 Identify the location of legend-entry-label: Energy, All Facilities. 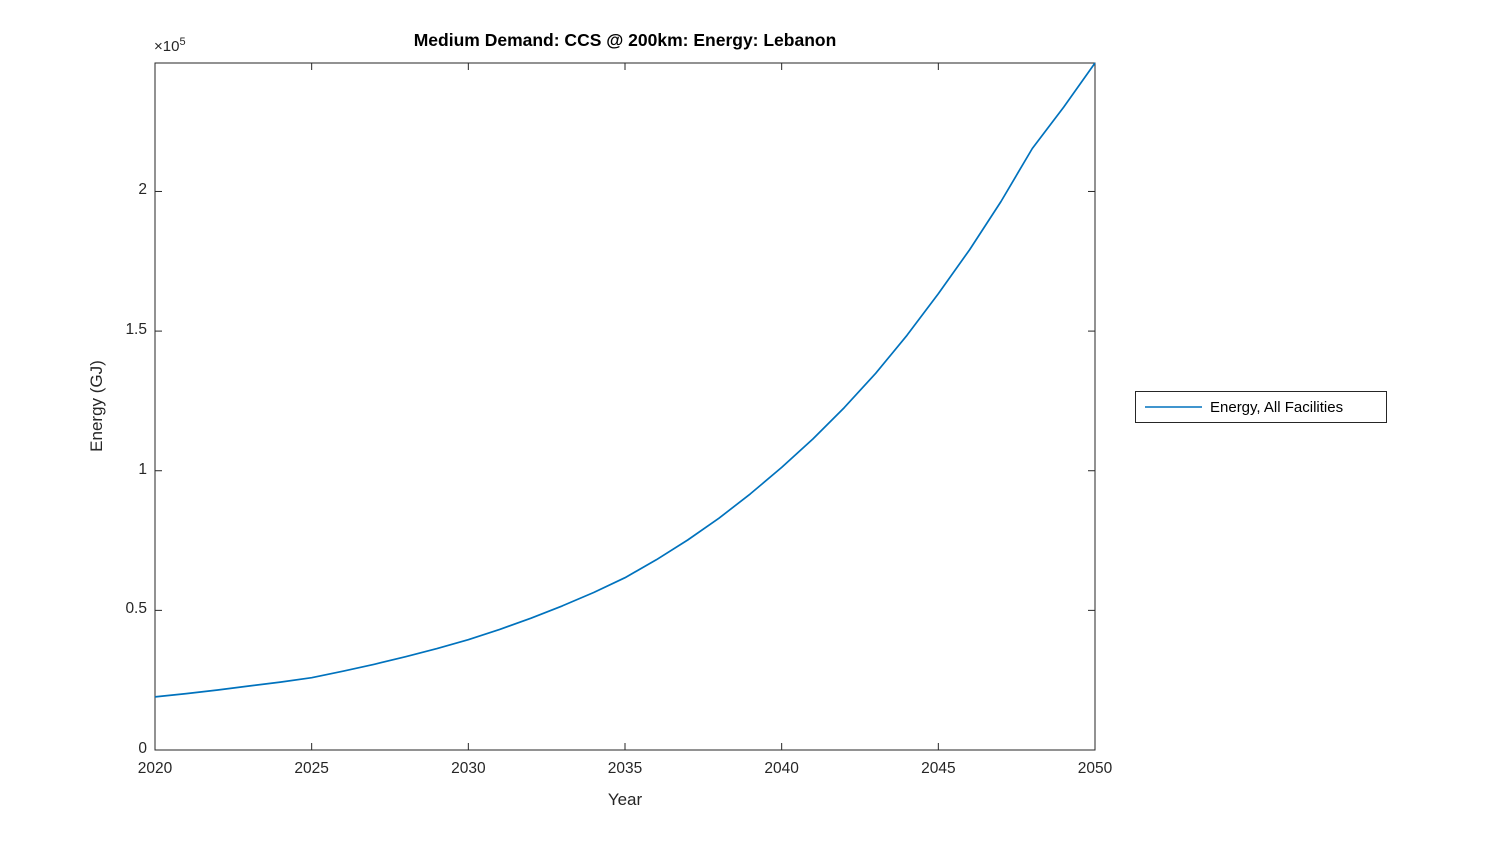
(1277, 407).